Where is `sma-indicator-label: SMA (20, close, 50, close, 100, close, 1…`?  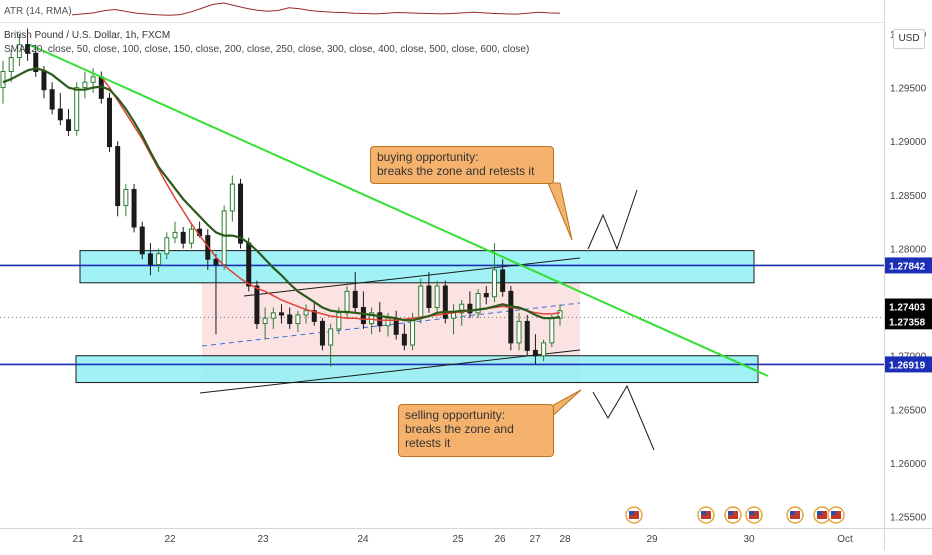 sma-indicator-label: SMA (20, close, 50, close, 100, close, 1… is located at coordinates (267, 49).